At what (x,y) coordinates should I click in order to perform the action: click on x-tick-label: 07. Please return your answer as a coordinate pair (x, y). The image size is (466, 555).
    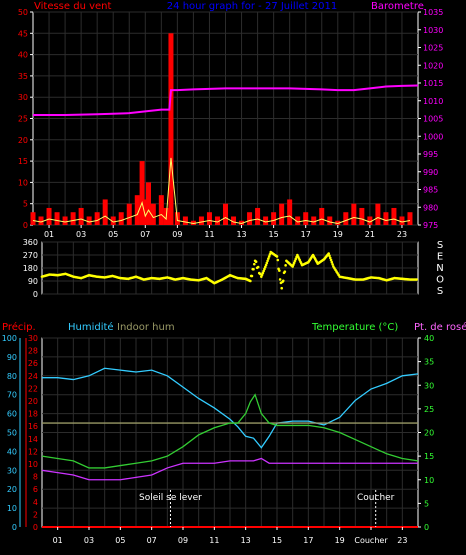
    Looking at the image, I should click on (145, 234).